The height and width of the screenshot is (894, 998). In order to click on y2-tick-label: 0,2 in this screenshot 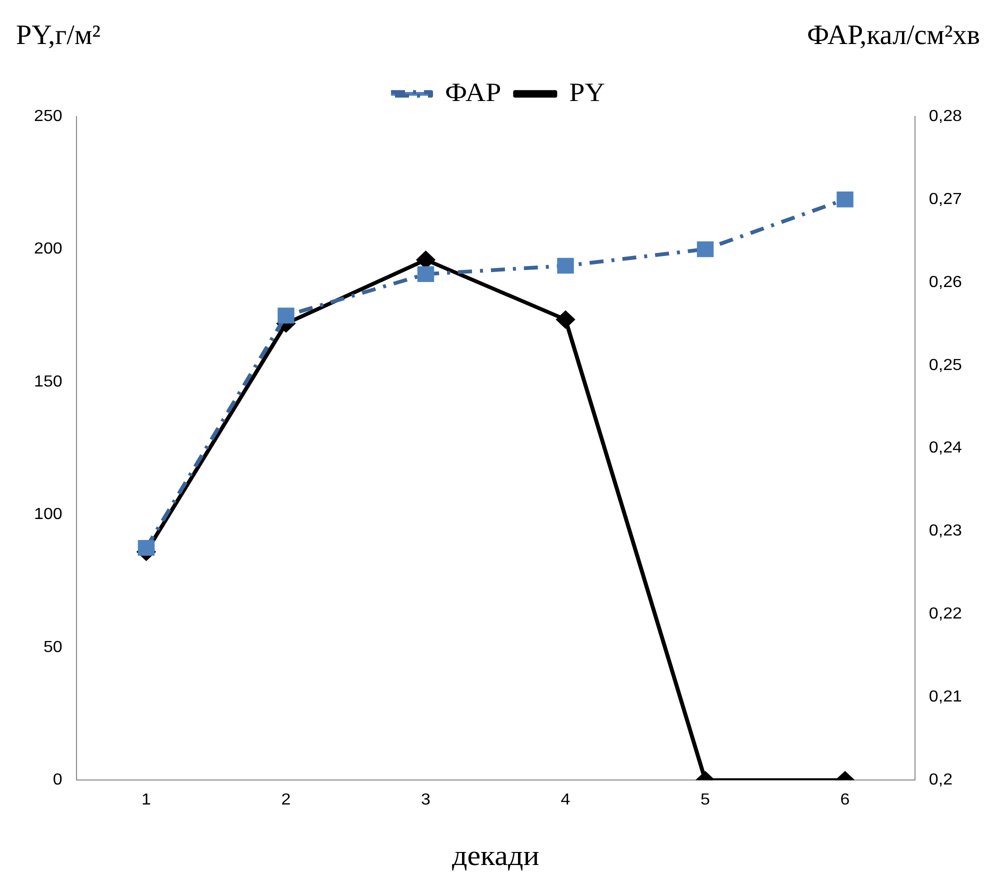, I will do `click(940, 779)`.